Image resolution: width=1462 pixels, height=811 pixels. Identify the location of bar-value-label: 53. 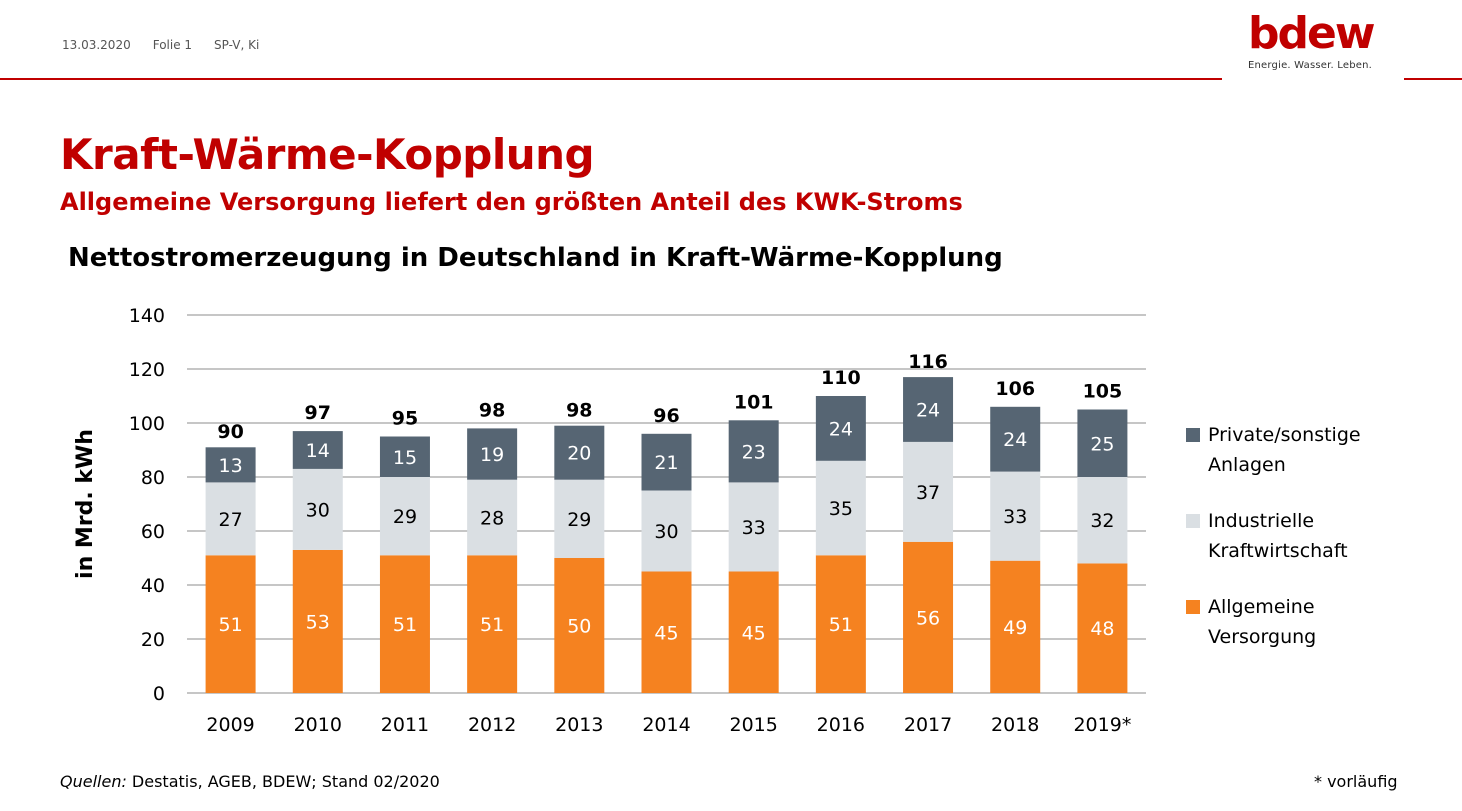
(318, 622).